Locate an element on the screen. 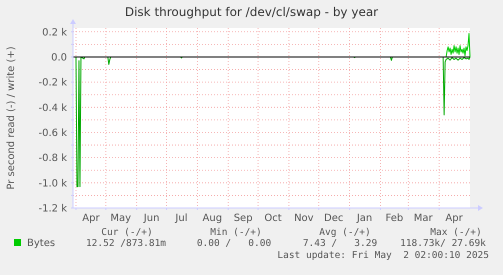 The image size is (503, 275). y-tick-label: -0.4 k is located at coordinates (53, 108).